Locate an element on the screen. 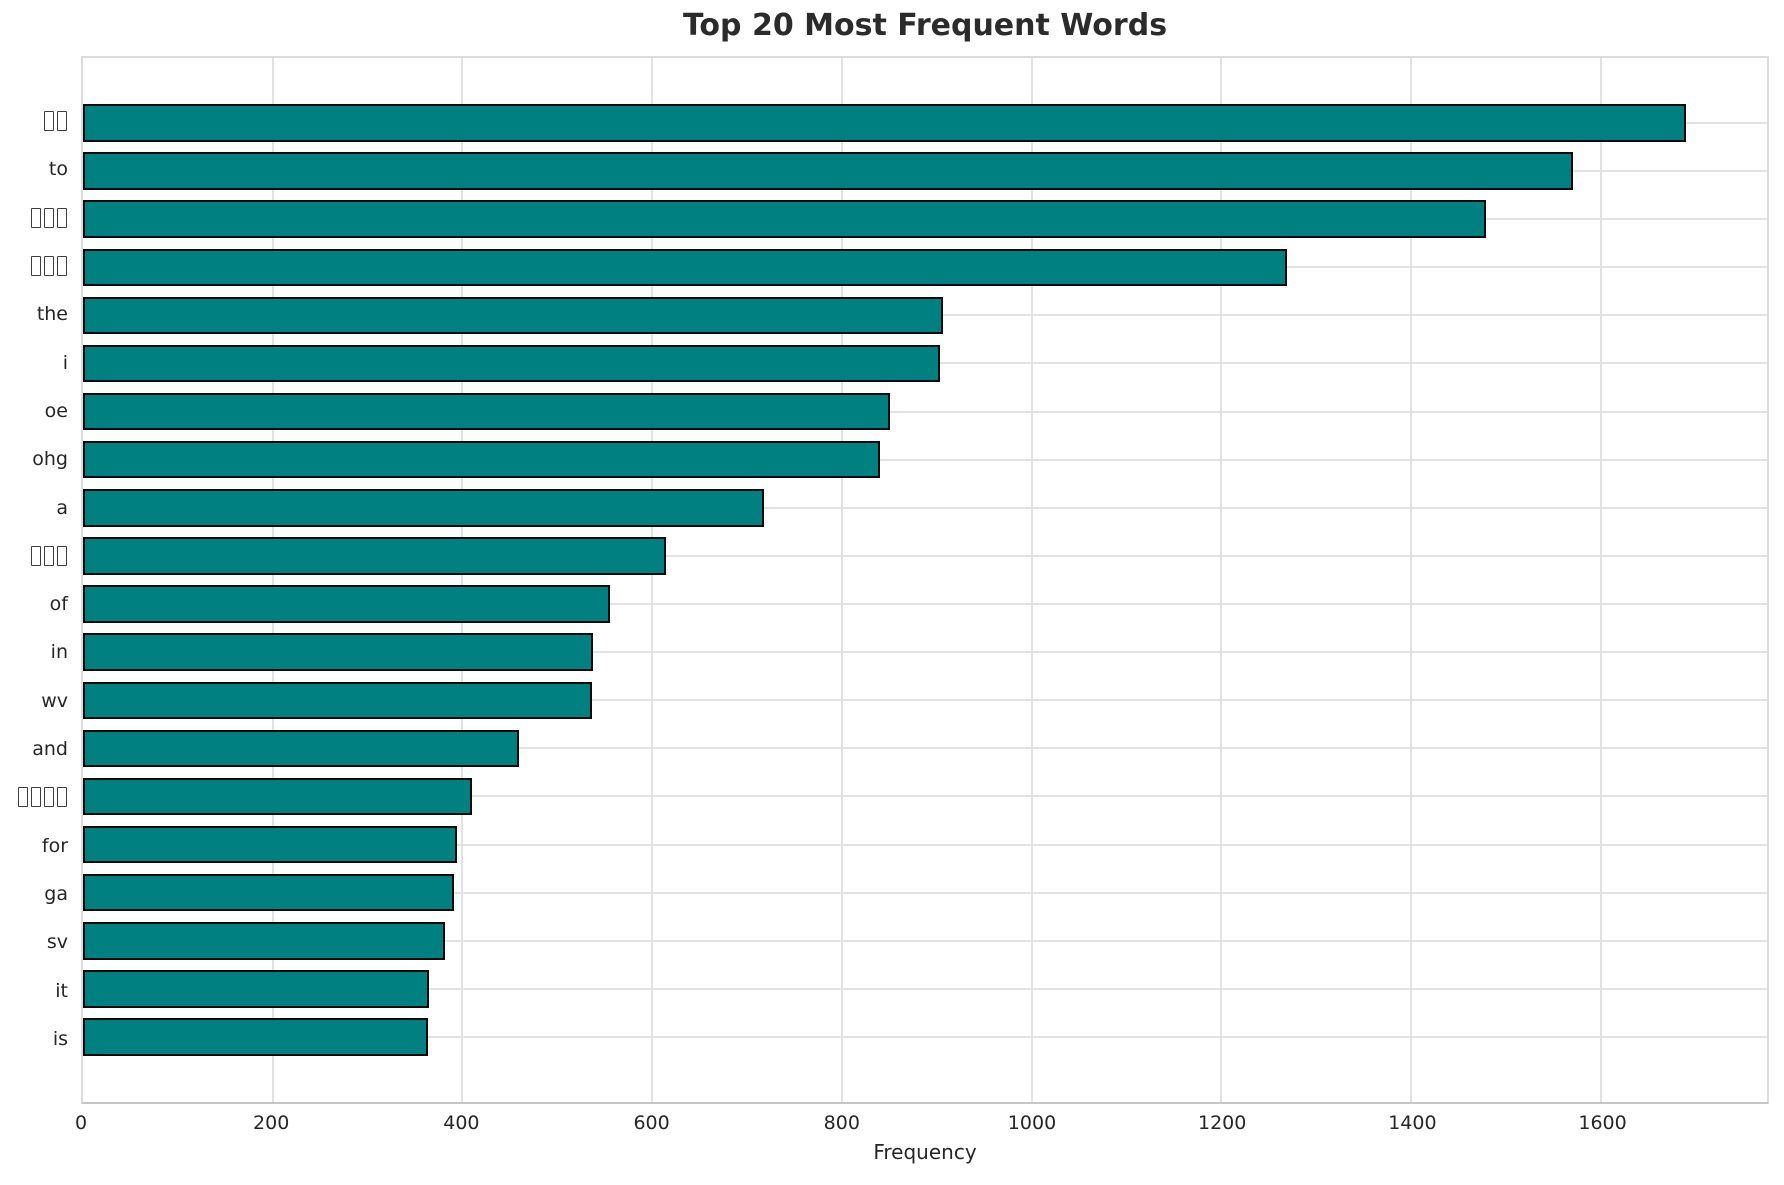 The width and height of the screenshot is (1784, 1185). x-tick-label: 1200 is located at coordinates (1222, 1123).